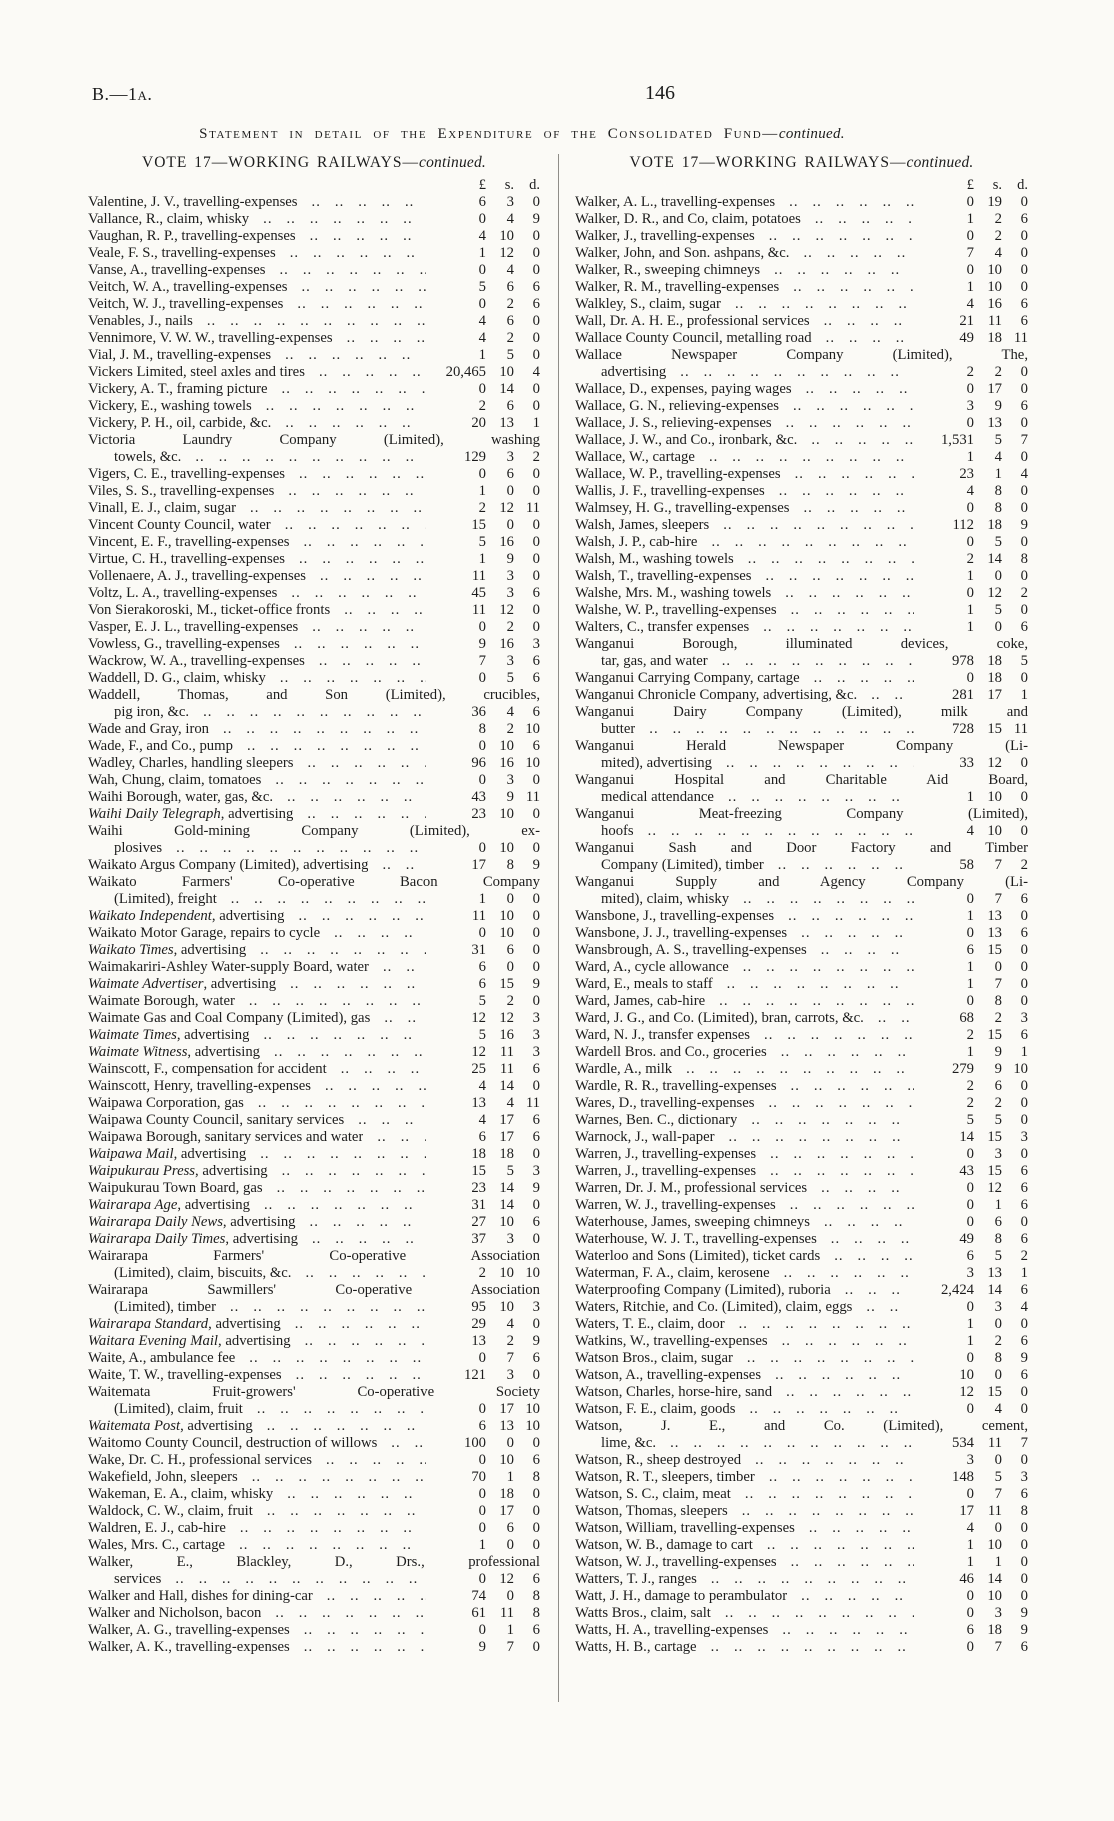 The image size is (1114, 1821). What do you see at coordinates (617, 831) in the screenshot?
I see `entry-name-continuation: hoofs` at bounding box center [617, 831].